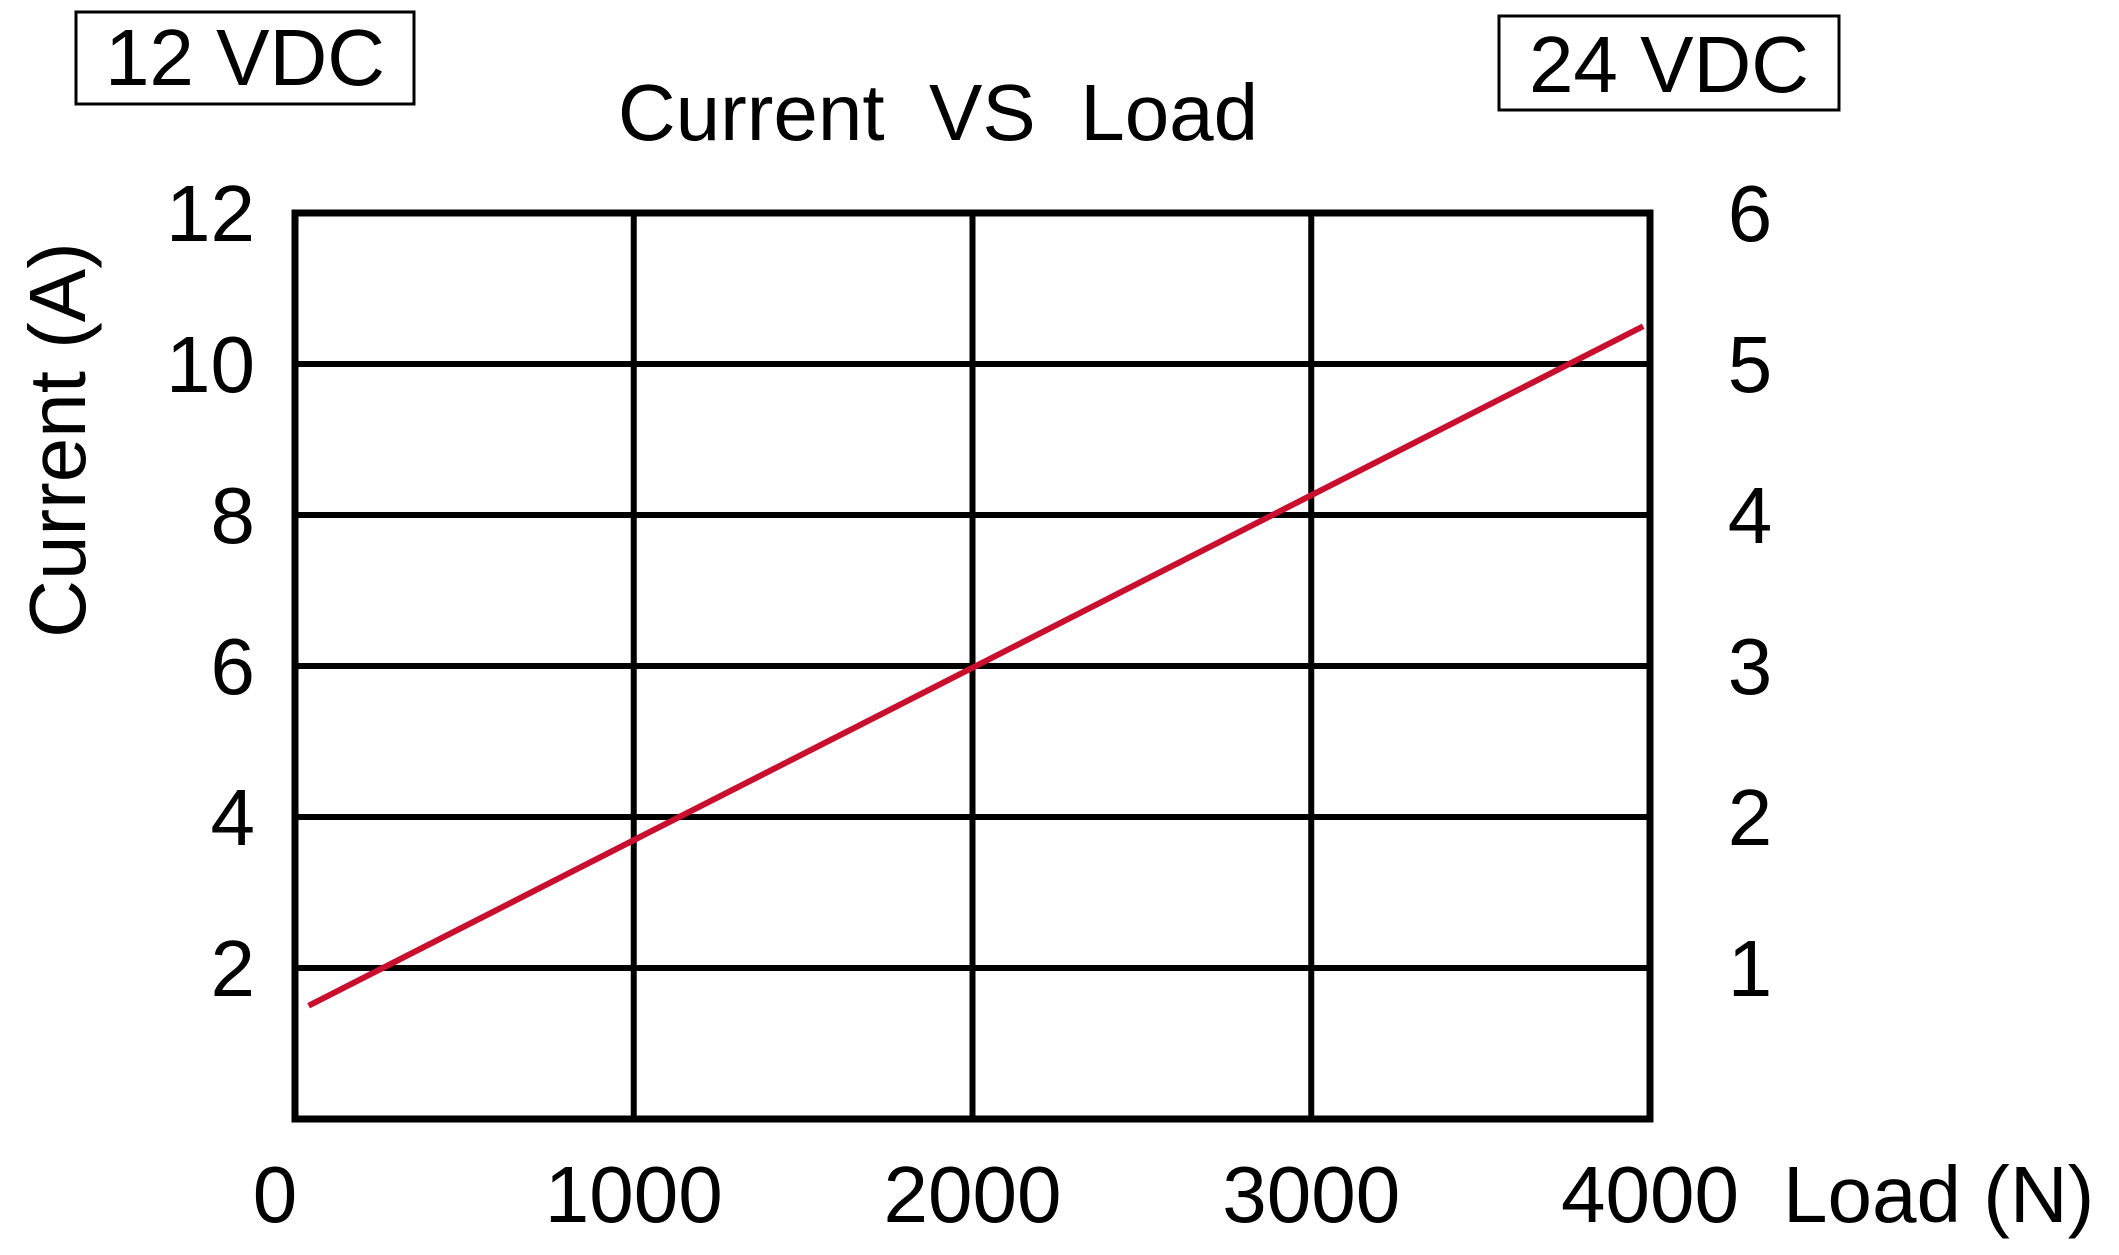  What do you see at coordinates (1750, 213) in the screenshot?
I see `y-tick-label-right: 6` at bounding box center [1750, 213].